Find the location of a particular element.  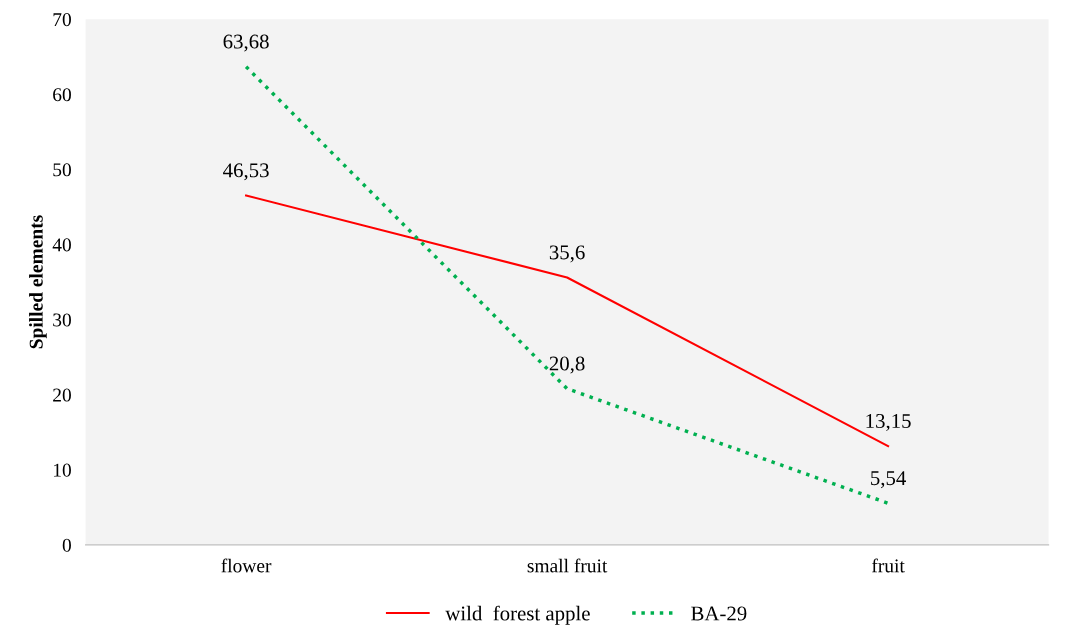

data-label: 46,53 is located at coordinates (246, 172).